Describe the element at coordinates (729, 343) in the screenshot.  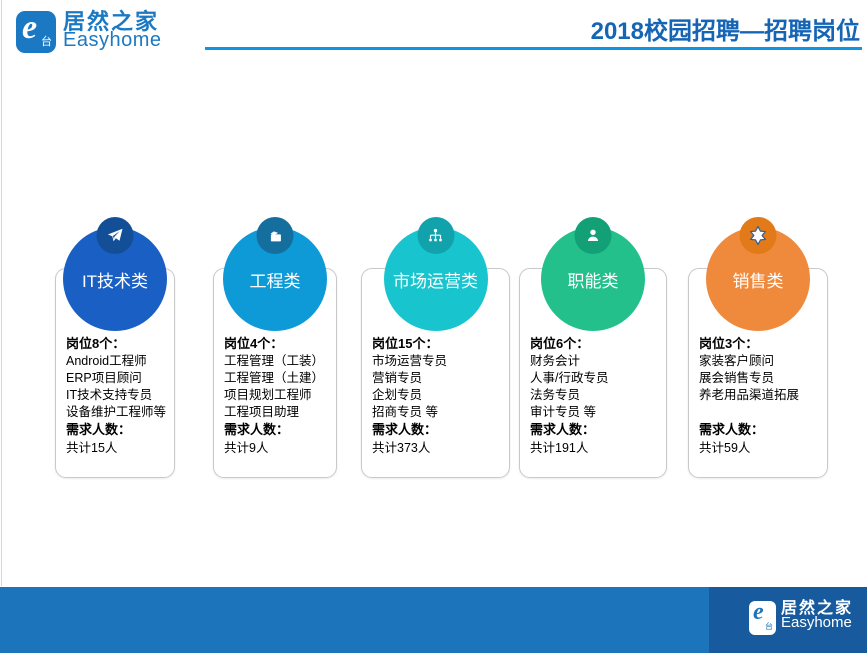
I see `positions-count: 岗位3个：` at that location.